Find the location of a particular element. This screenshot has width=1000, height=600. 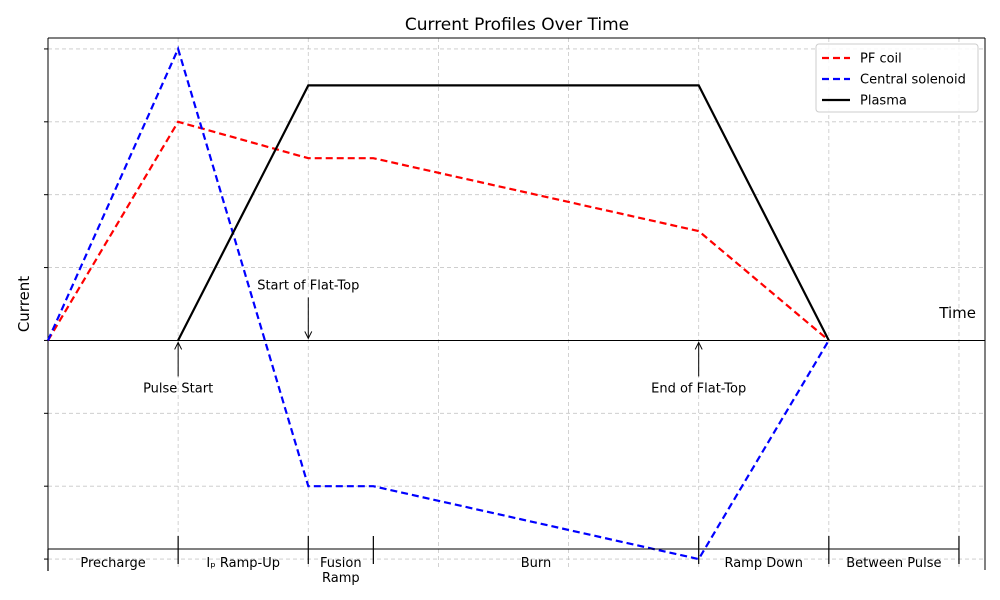

phase-label: Fusion Ramp is located at coordinates (341, 571).